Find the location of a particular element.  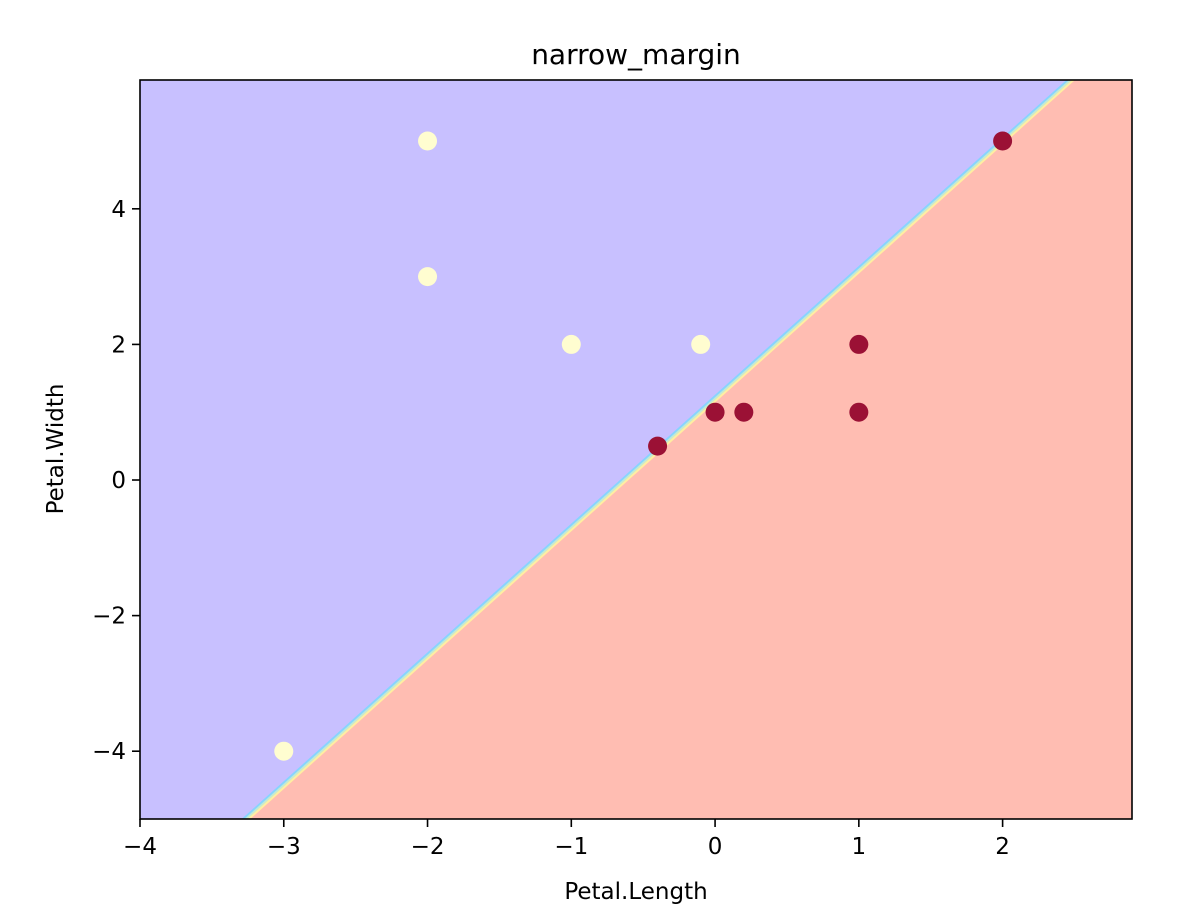

x-tick-label: −2 is located at coordinates (428, 847).